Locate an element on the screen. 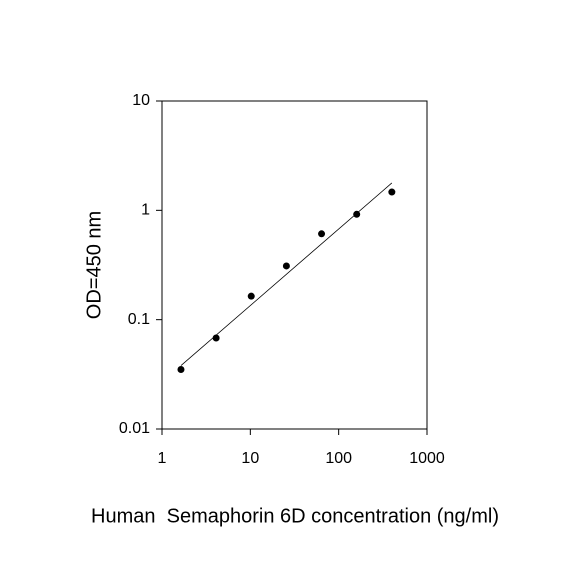  x-tick-label: 10 is located at coordinates (250, 458).